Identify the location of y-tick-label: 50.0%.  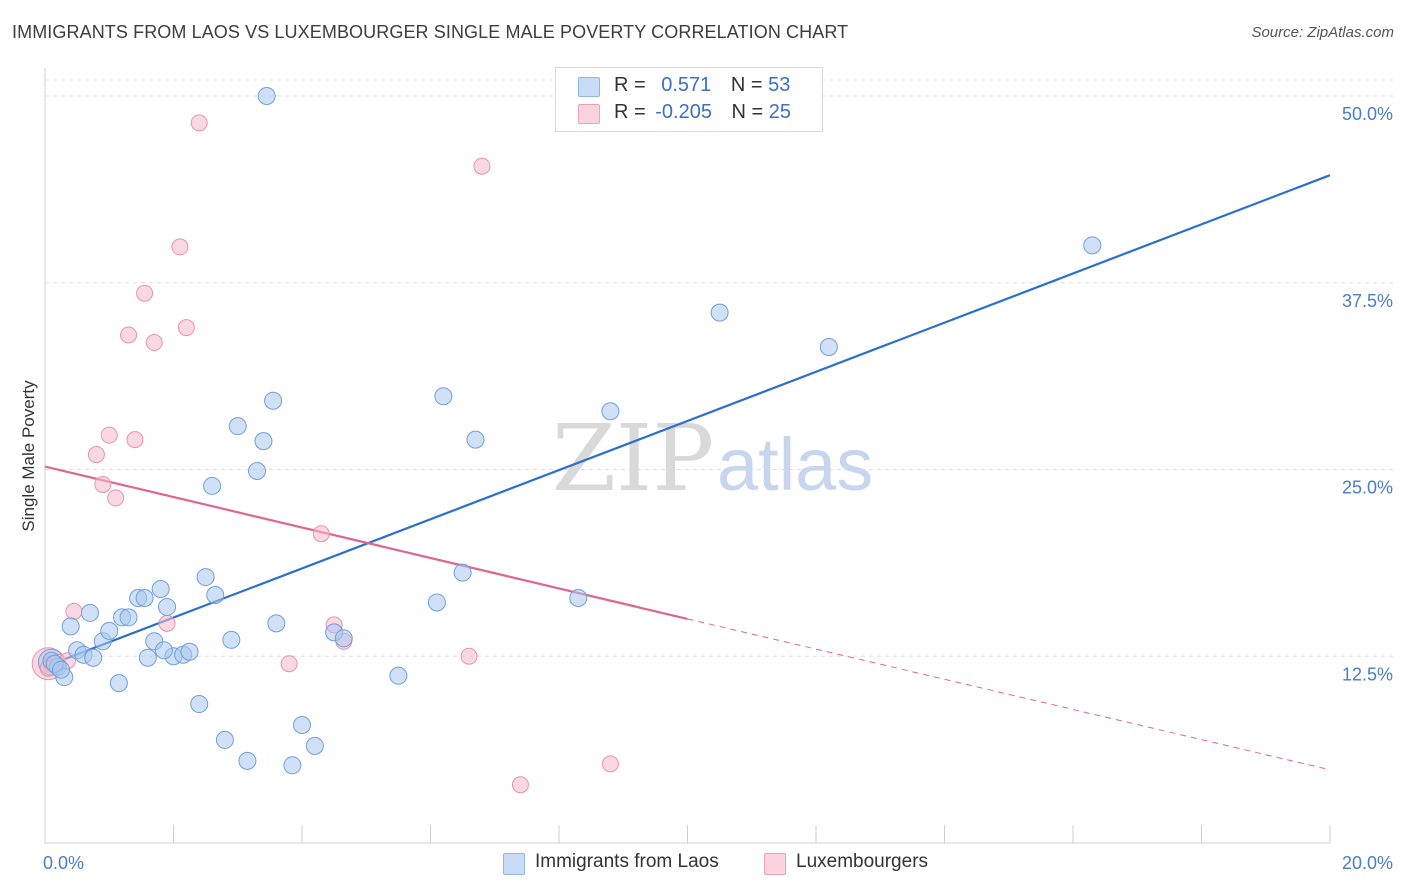
(1367, 114).